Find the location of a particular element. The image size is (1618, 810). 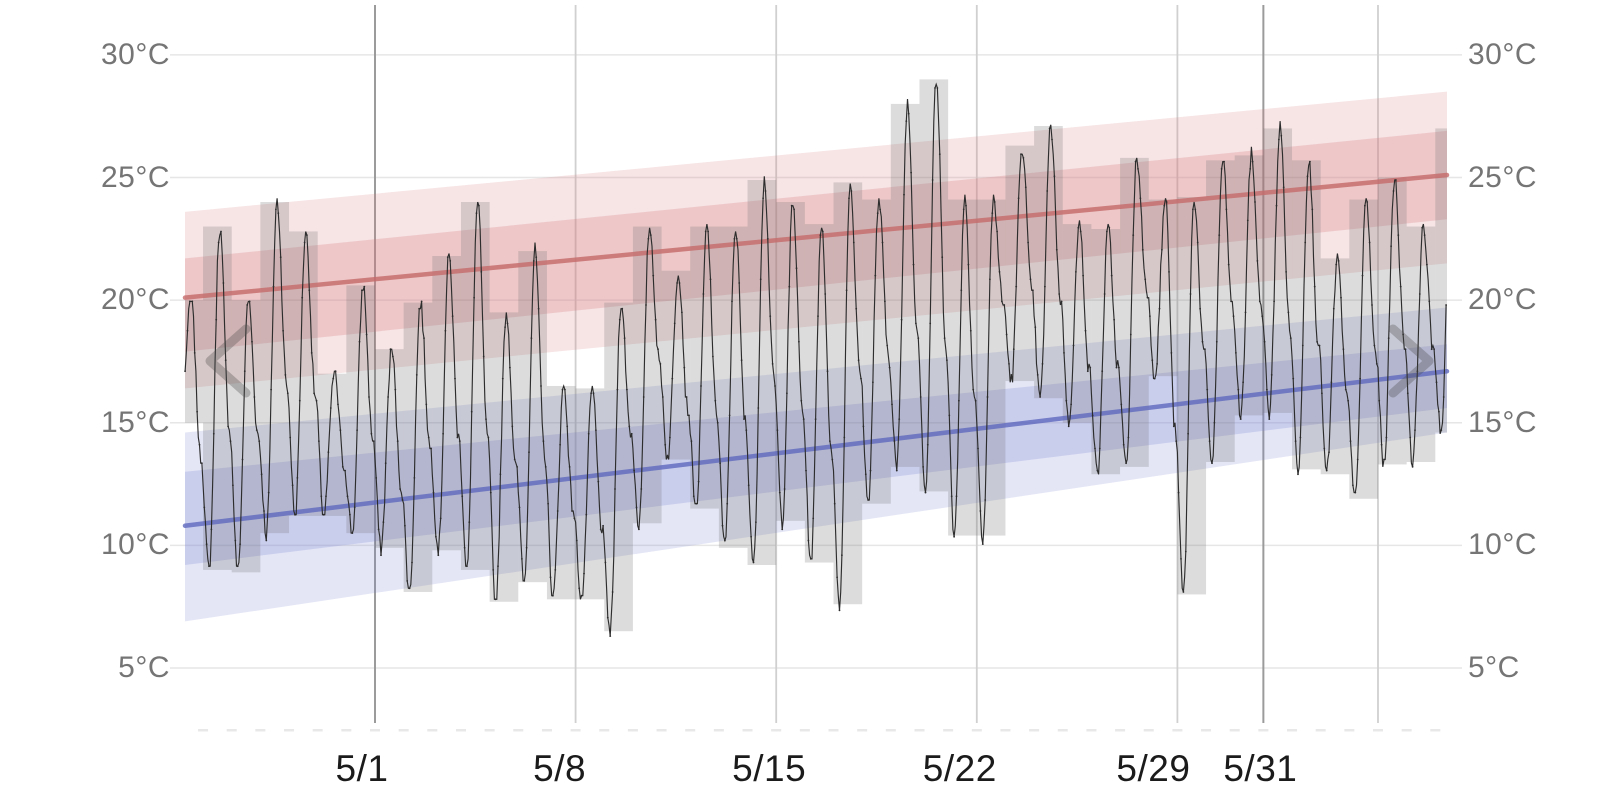

normal-high-mean-line is located at coordinates (816, 236).